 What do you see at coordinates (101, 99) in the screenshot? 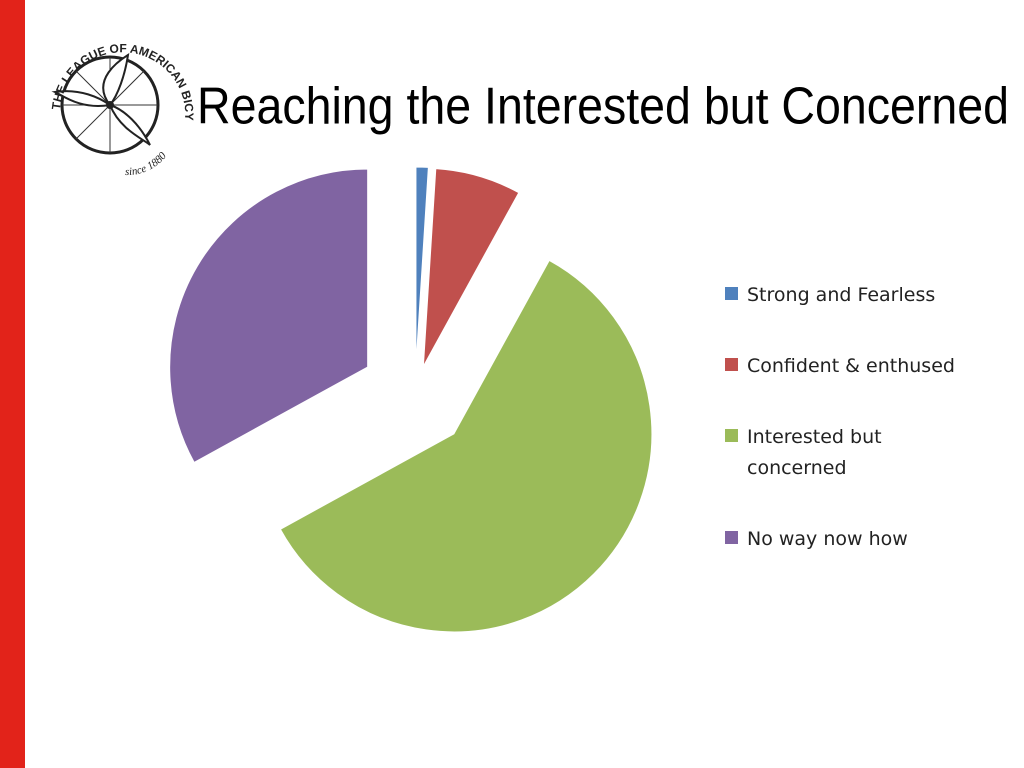
I see `logo-wings` at bounding box center [101, 99].